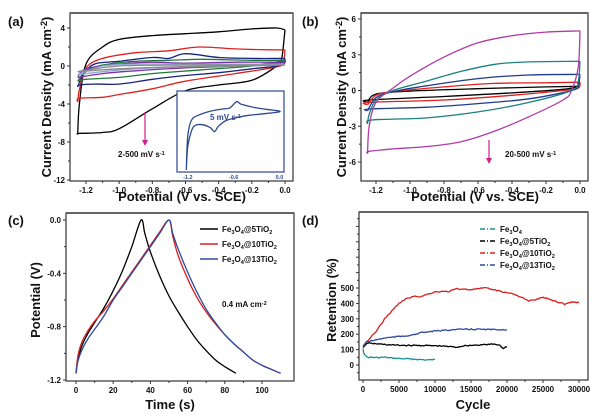 The height and width of the screenshot is (416, 600). I want to click on current-density-annotation: 0.4 mA cm-2, so click(244, 304).